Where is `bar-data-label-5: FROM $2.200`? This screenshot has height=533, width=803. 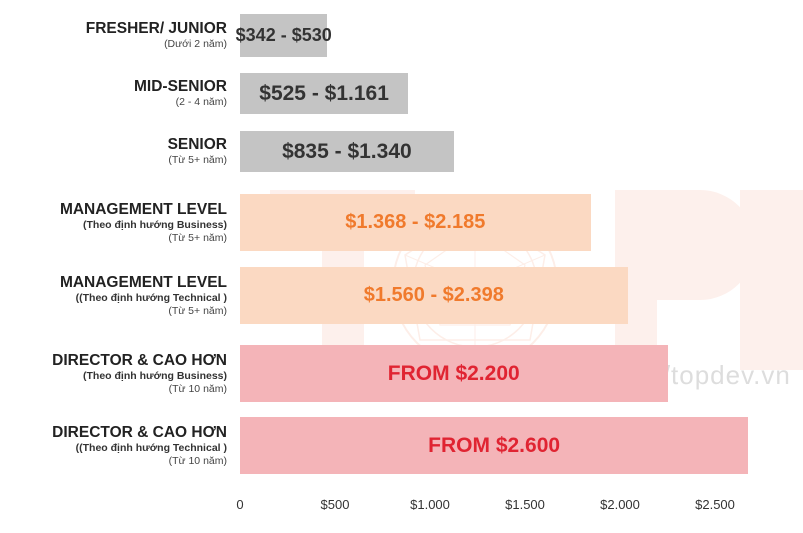
bar-data-label-5: FROM $2.200 is located at coordinates (453, 373).